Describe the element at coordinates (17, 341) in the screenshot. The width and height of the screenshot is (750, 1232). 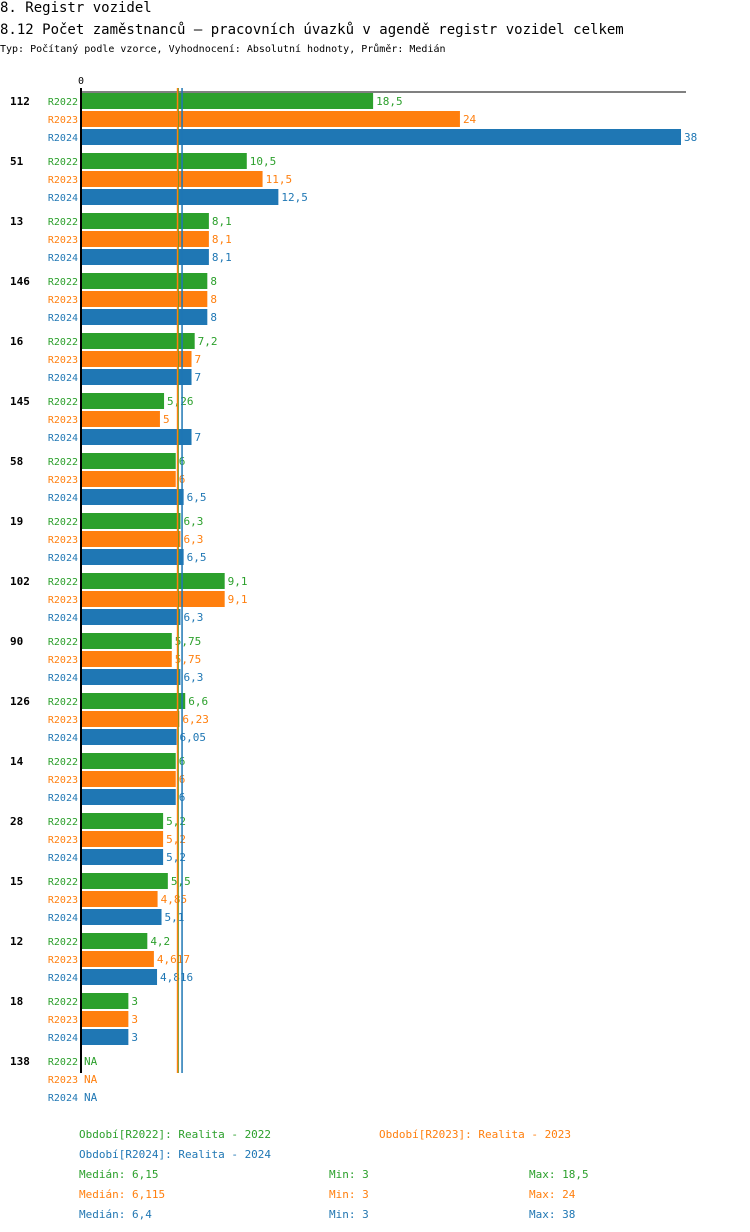
I see `category-label: 16` at that location.